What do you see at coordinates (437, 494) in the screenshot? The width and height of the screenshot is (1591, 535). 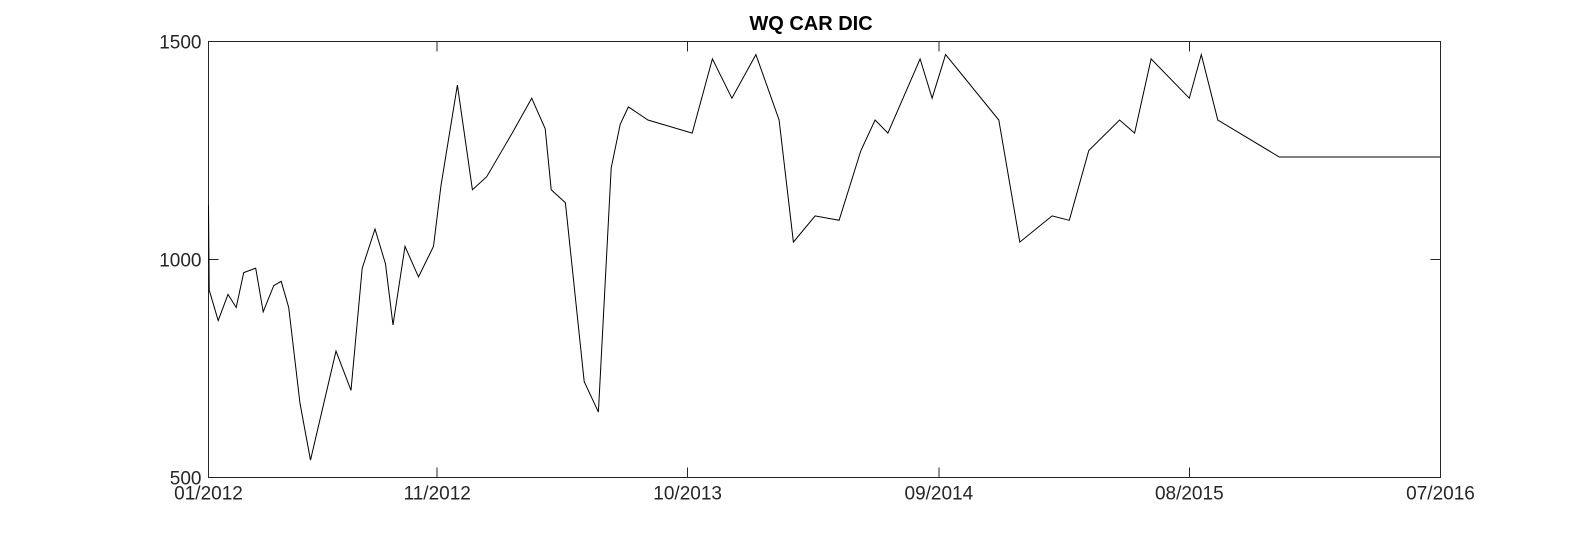 I see `x-tick-label: 11/2012` at bounding box center [437, 494].